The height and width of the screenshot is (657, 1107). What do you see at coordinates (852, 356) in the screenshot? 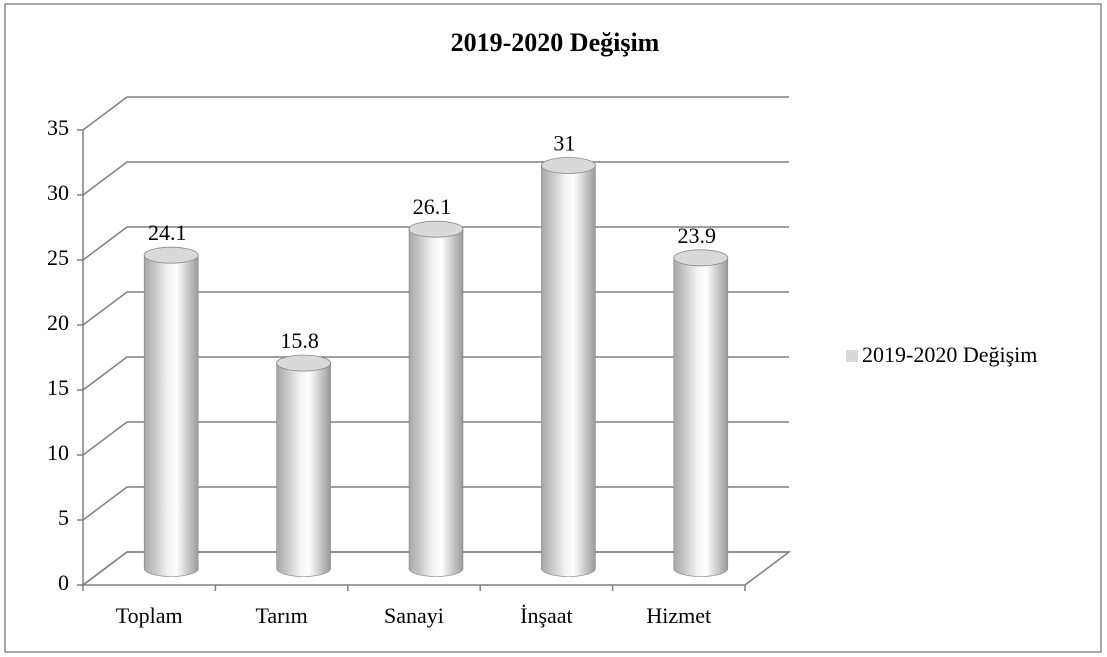
I see `legend-swatch` at bounding box center [852, 356].